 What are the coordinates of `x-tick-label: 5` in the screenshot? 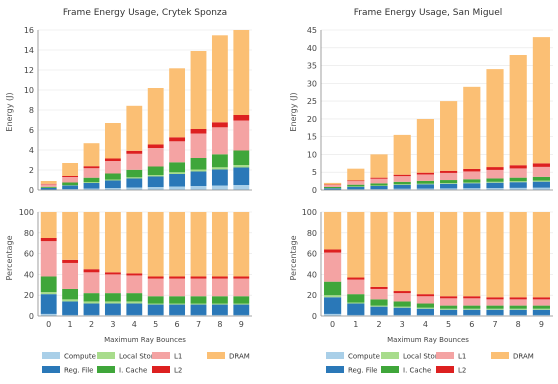 It's located at (155, 324).